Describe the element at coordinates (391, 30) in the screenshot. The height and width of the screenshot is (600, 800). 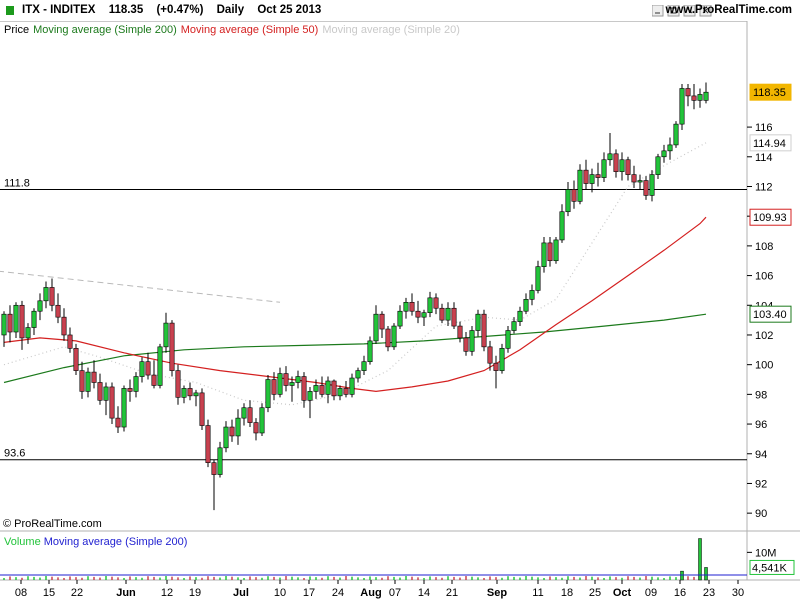
I see `legend-ma20: Moving average (Simple 20)` at that location.